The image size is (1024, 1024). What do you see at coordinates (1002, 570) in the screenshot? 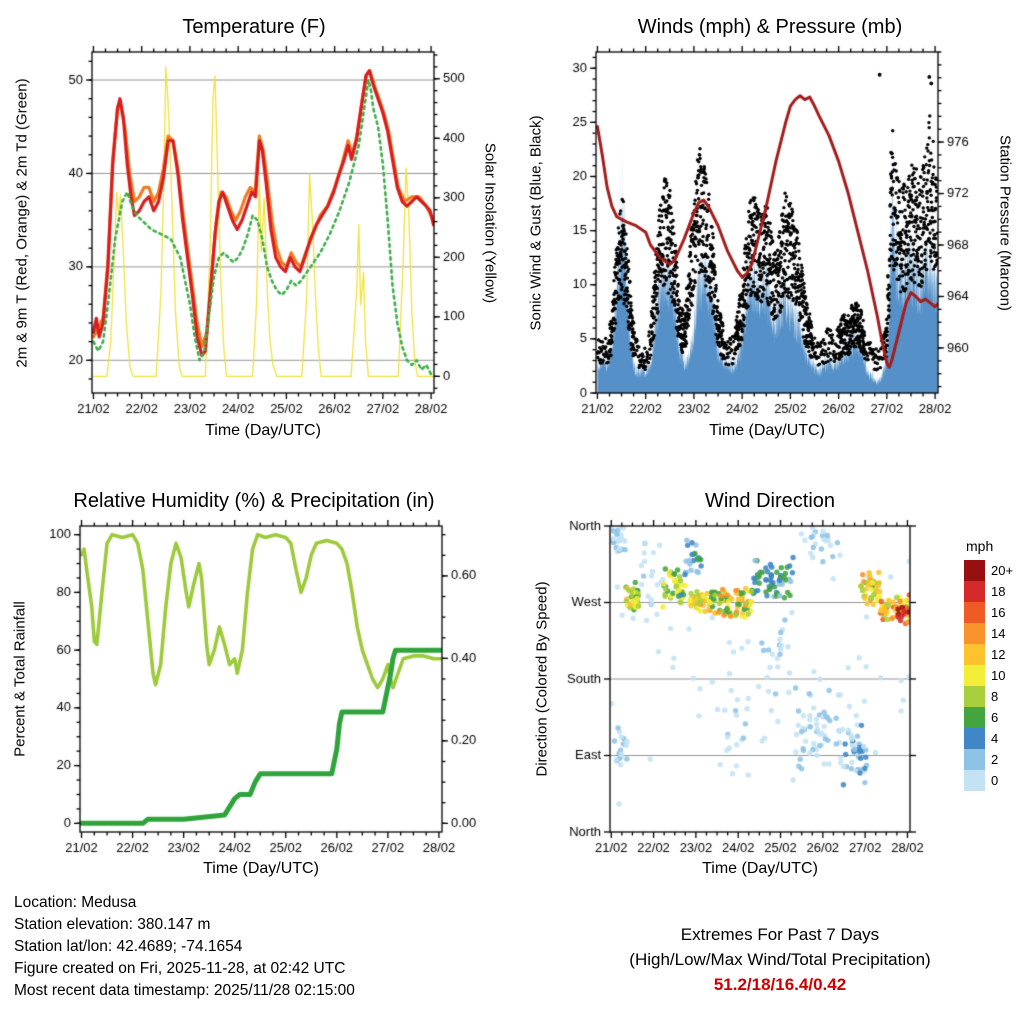
I see `colorbar-label: 20+` at bounding box center [1002, 570].